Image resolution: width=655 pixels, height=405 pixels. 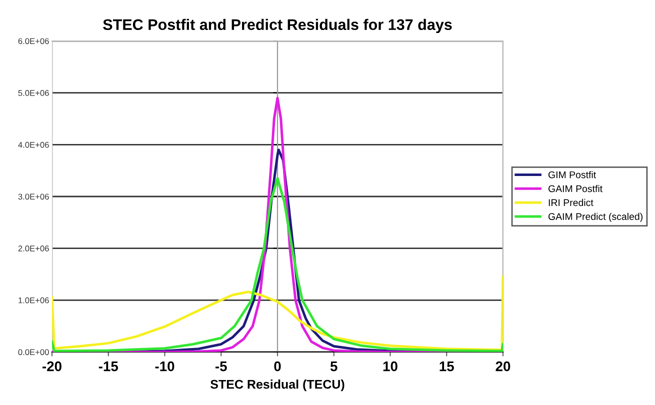 What do you see at coordinates (447, 367) in the screenshot?
I see `x-tick-label: 15` at bounding box center [447, 367].